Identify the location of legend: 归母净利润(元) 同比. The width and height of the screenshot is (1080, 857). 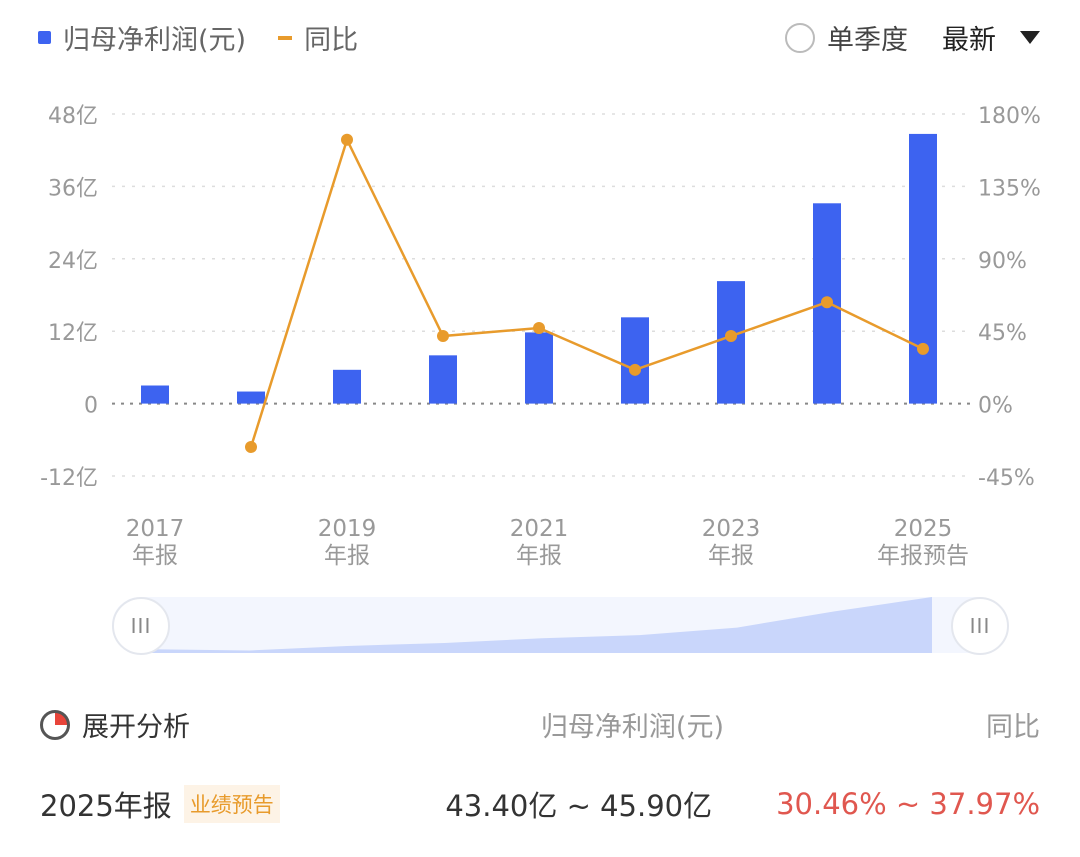
(198, 37).